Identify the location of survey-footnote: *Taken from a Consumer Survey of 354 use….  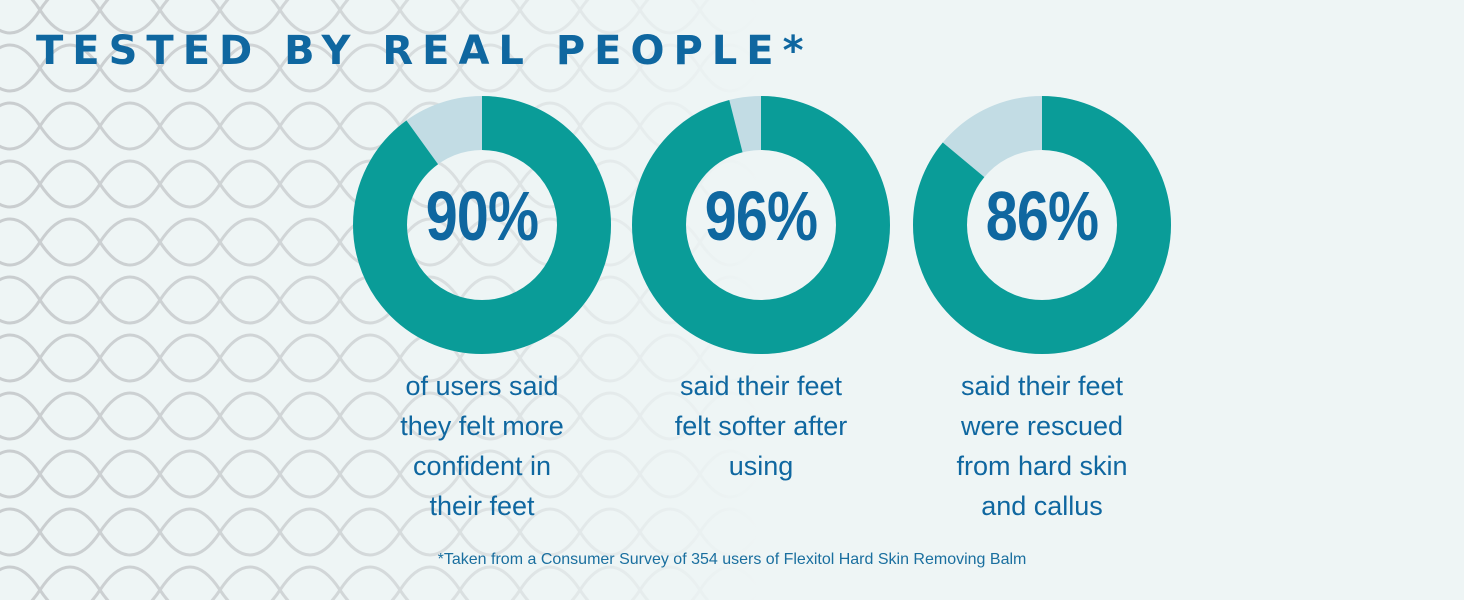
(732, 559).